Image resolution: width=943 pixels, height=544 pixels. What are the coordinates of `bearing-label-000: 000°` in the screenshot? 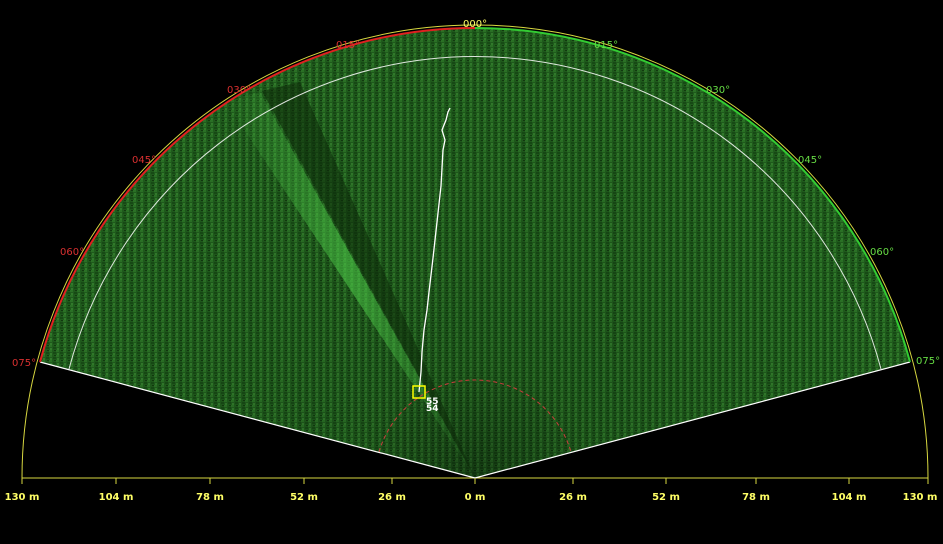 It's located at (475, 24).